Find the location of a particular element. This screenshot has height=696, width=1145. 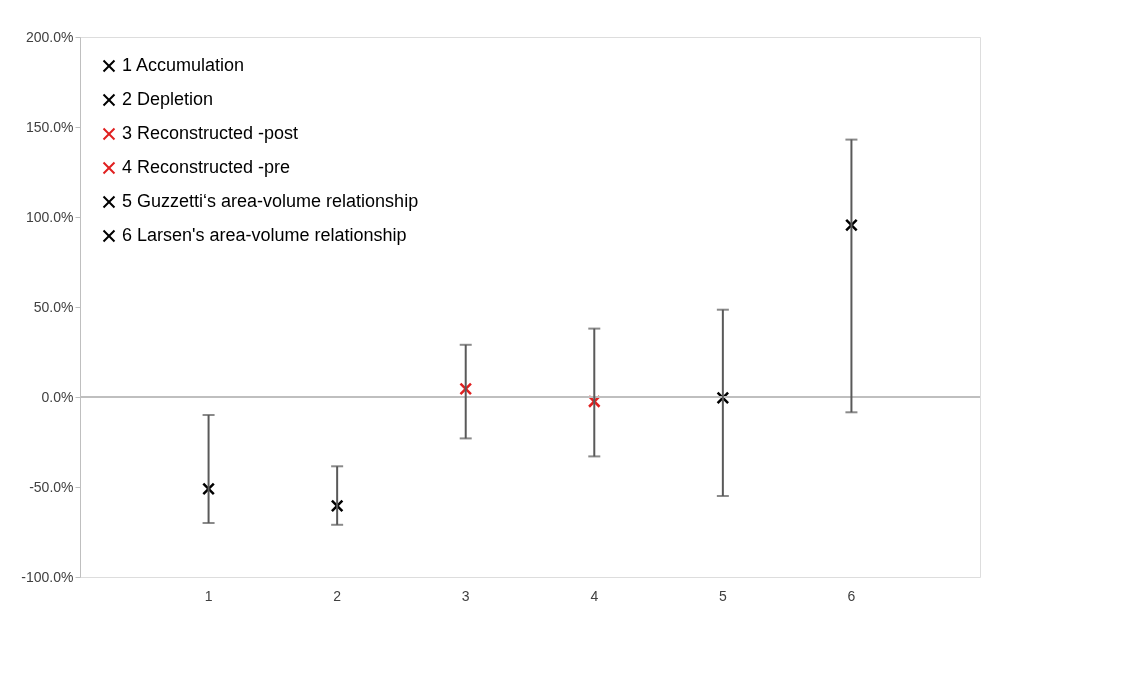

y-tick-label: -50.0% is located at coordinates (51, 486).